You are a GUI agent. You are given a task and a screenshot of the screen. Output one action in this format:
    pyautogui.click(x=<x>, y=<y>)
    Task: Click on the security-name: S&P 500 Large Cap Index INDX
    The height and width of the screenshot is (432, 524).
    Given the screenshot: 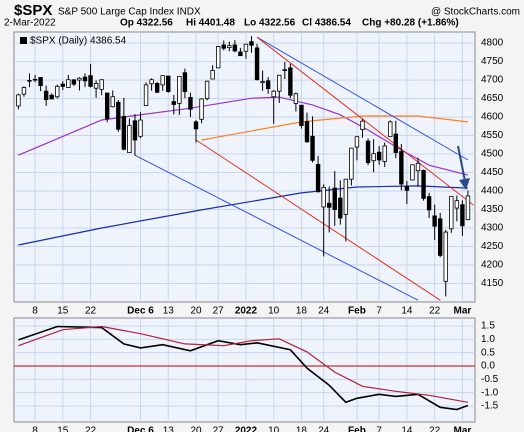 What is the action you would take?
    pyautogui.click(x=129, y=12)
    